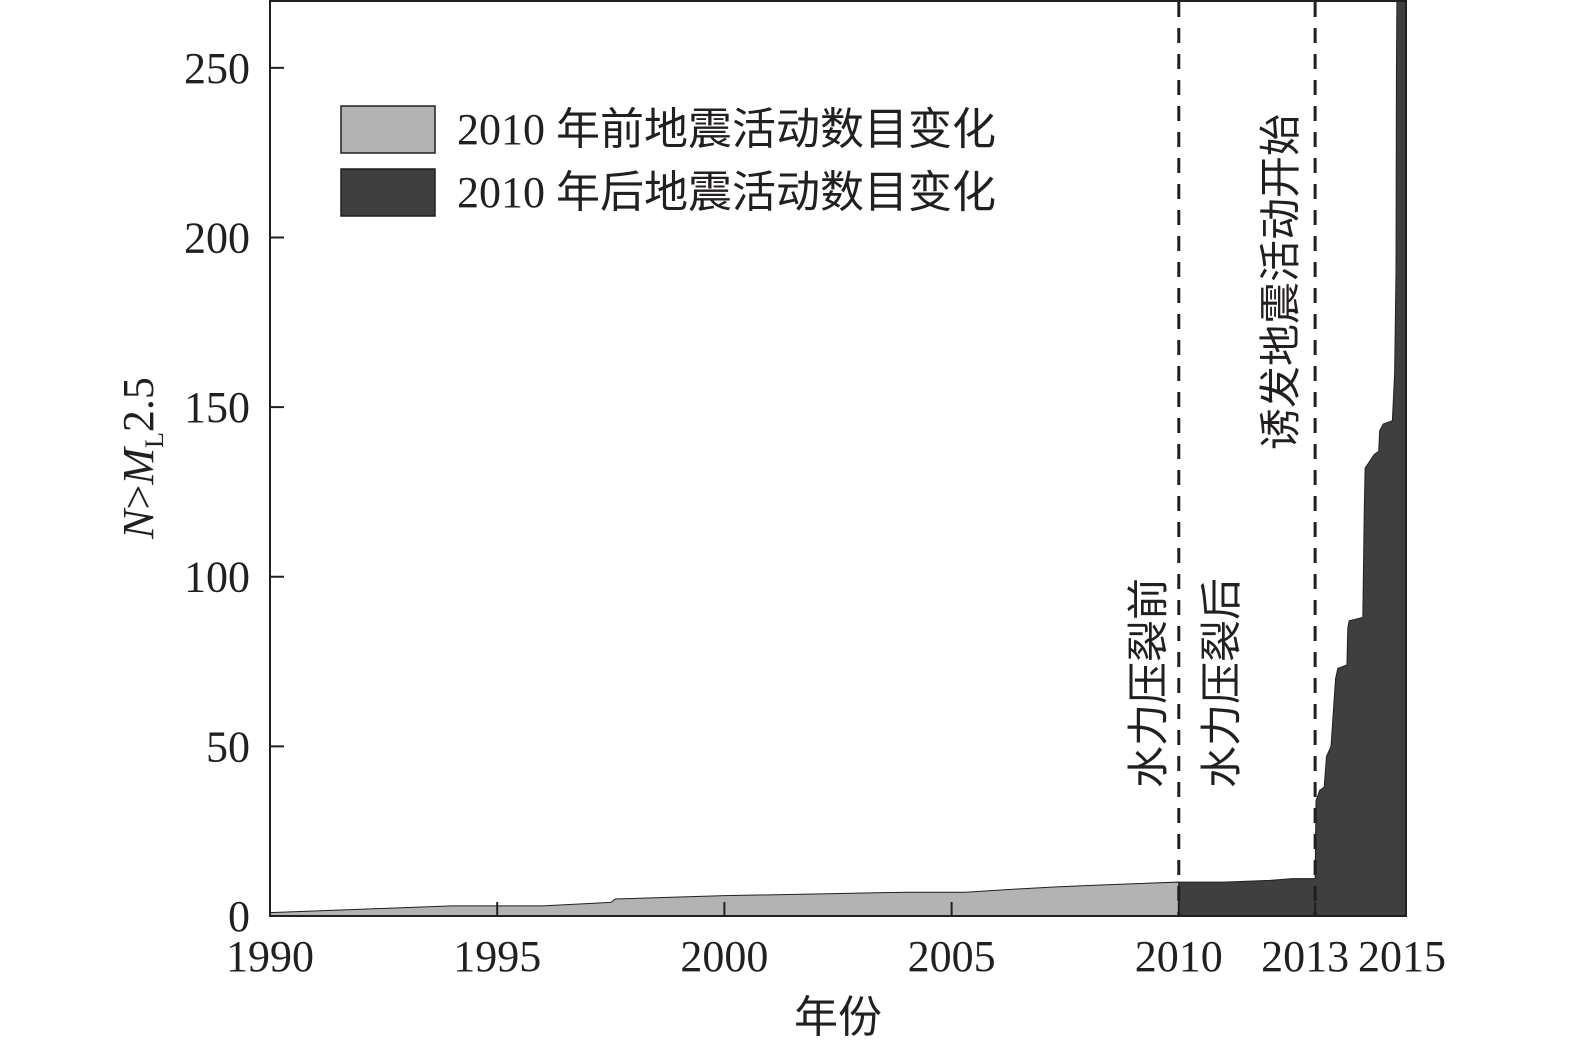  What do you see at coordinates (228, 746) in the screenshot?
I see `y-tick-label: 50` at bounding box center [228, 746].